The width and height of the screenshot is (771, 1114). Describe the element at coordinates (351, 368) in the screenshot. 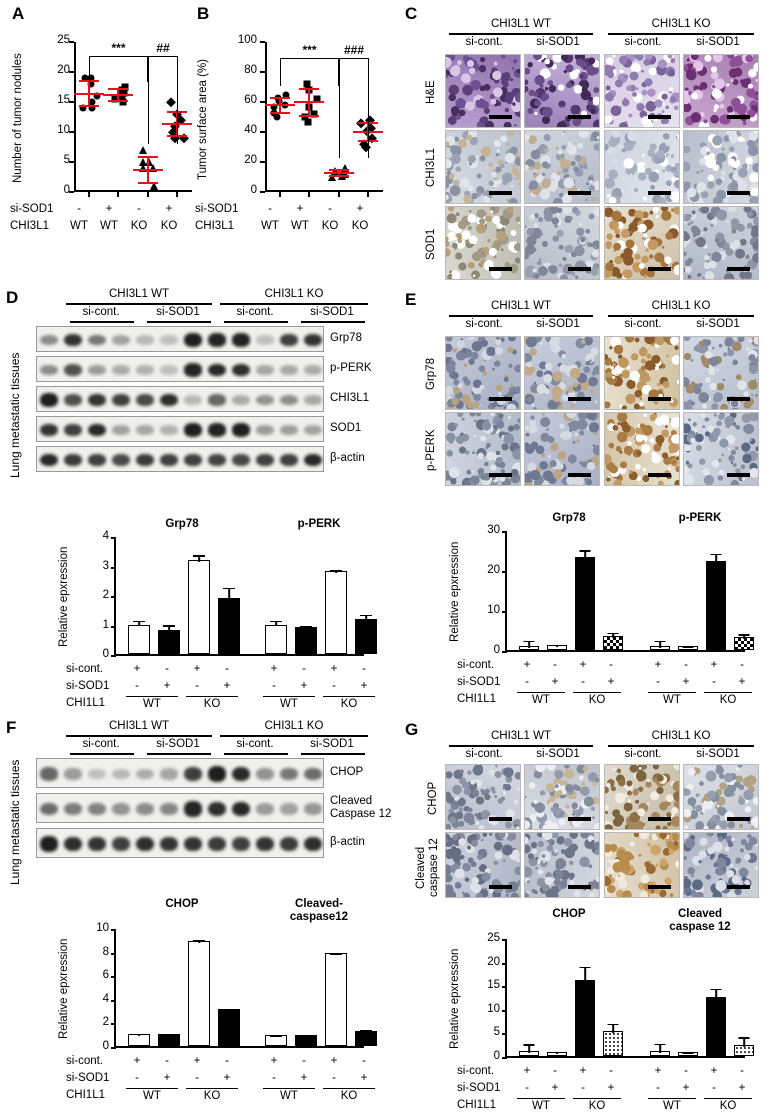

I see `blot-label: p-PERK` at that location.